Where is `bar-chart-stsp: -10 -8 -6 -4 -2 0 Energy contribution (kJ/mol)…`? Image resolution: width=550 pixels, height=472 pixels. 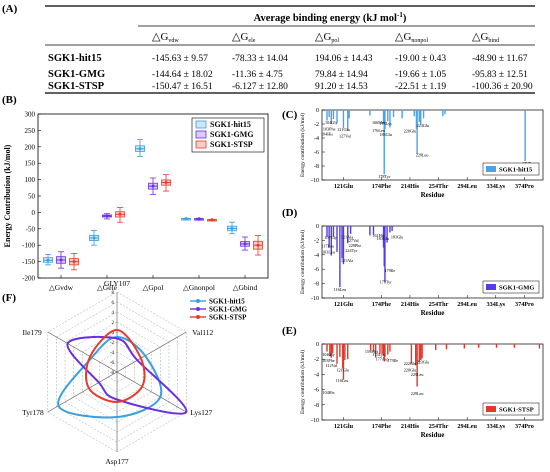 bar-chart-stsp: -10 -8 -6 -4 -2 0 Energy contribution (kJ/mol)… is located at coordinates (421, 390).